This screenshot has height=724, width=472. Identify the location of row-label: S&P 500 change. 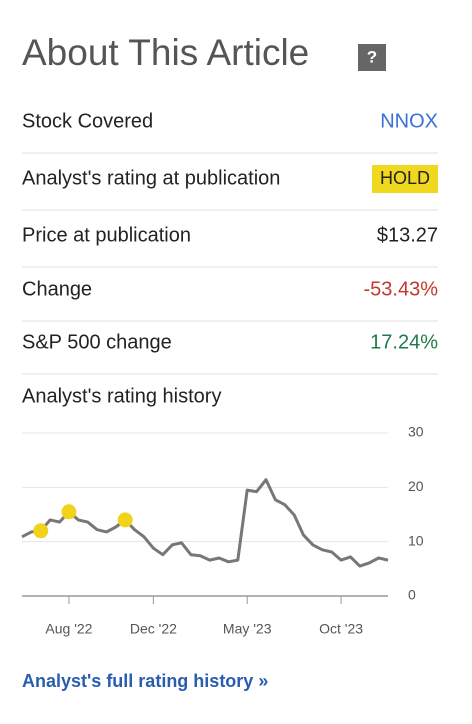
(97, 342).